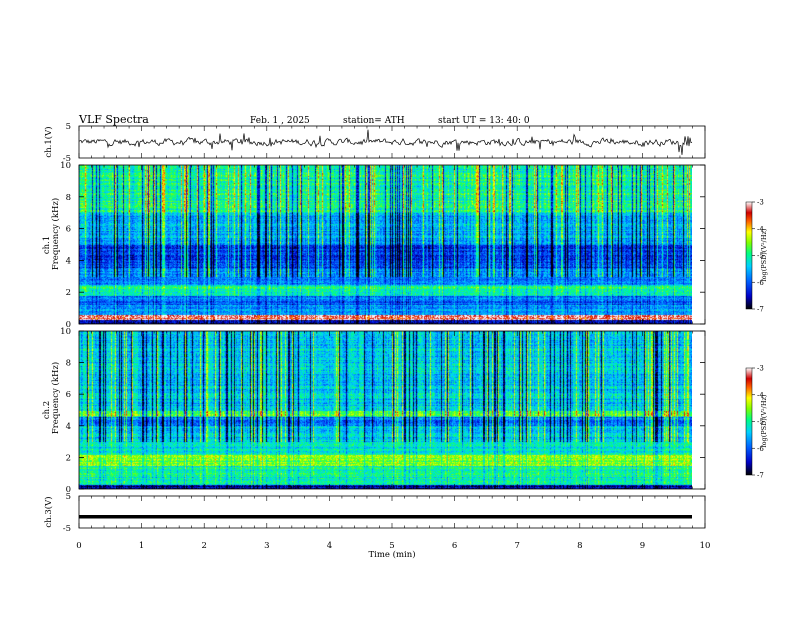 The height and width of the screenshot is (617, 792). Describe the element at coordinates (67, 529) in the screenshot. I see `ch3-ytick-bottom: -5` at that location.